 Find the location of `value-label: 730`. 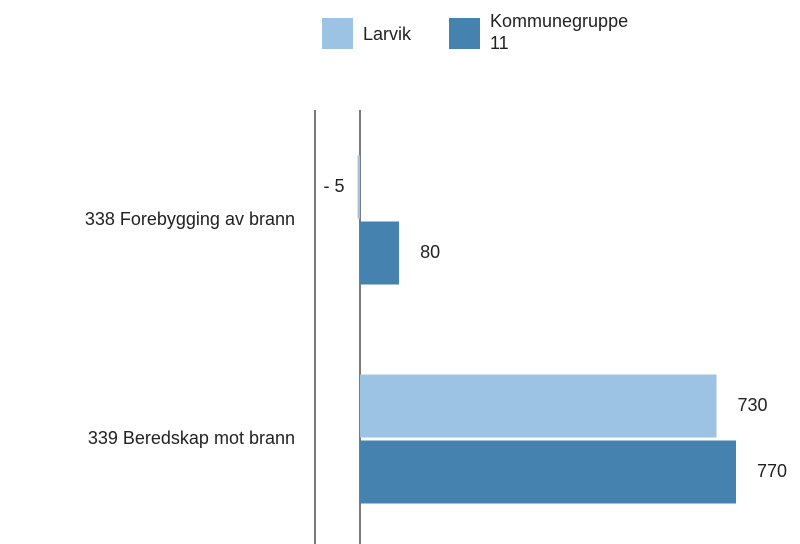

value-label: 730 is located at coordinates (752, 405).